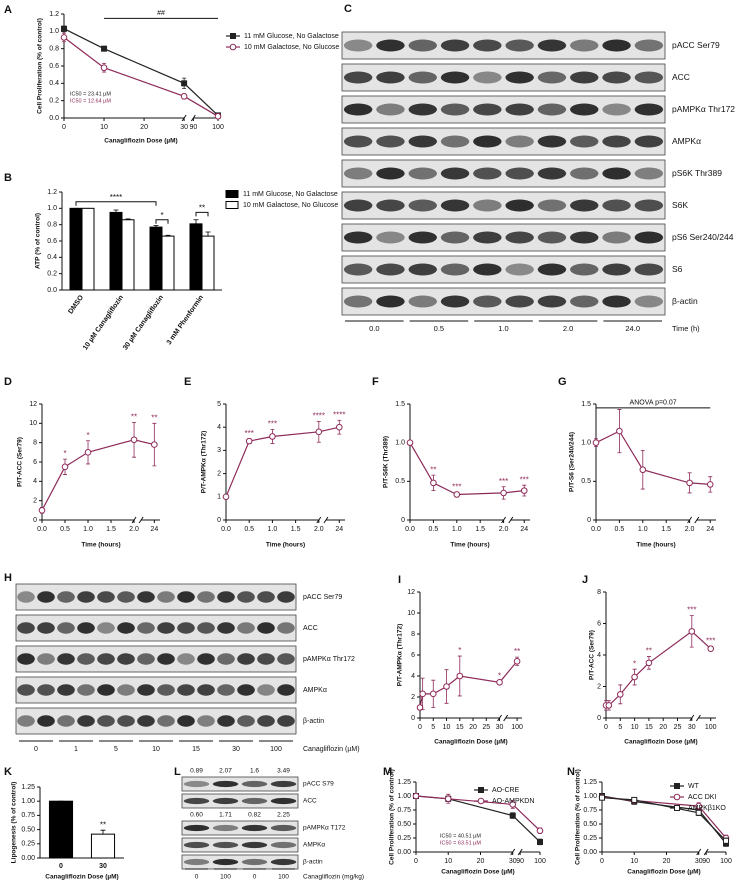 The width and height of the screenshot is (756, 883). What do you see at coordinates (54, 118) in the screenshot?
I see `y-tick-label: 0.0` at bounding box center [54, 118].